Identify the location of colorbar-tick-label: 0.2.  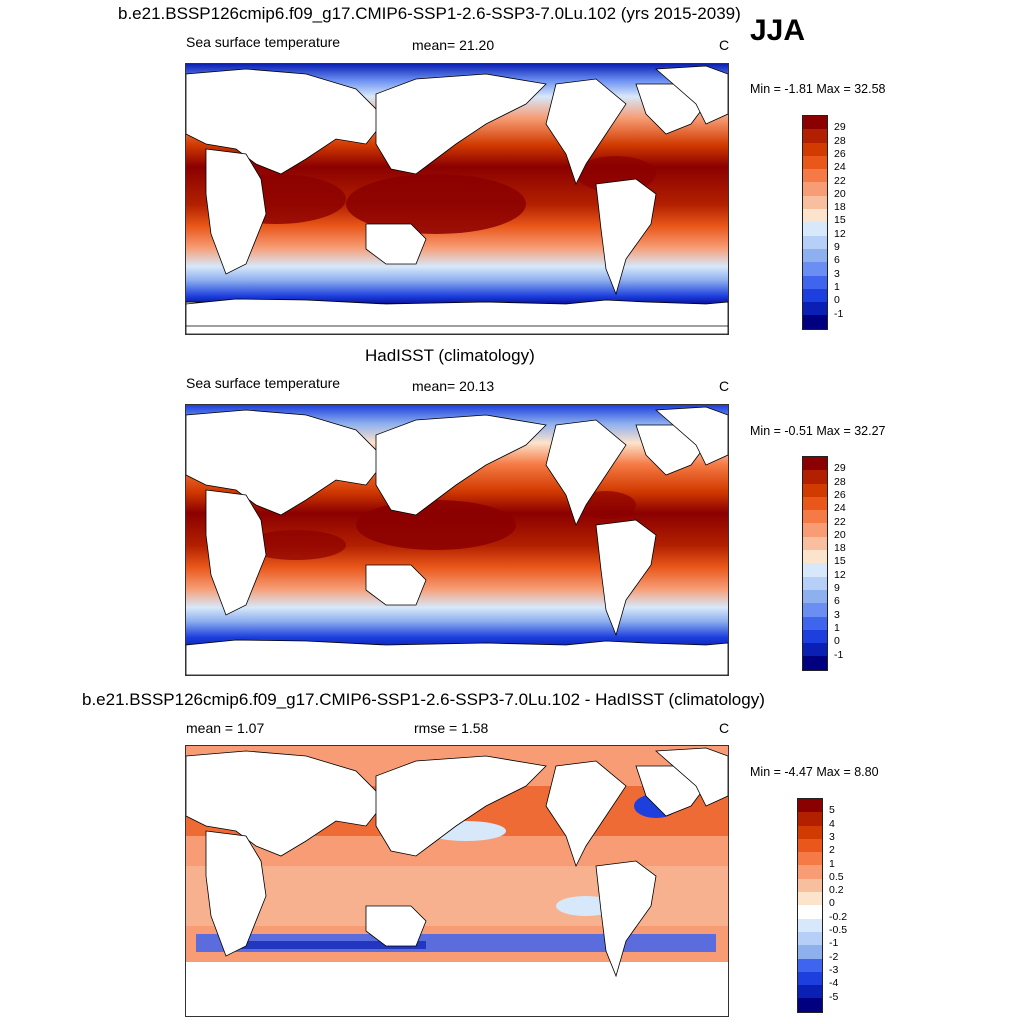
(836, 890).